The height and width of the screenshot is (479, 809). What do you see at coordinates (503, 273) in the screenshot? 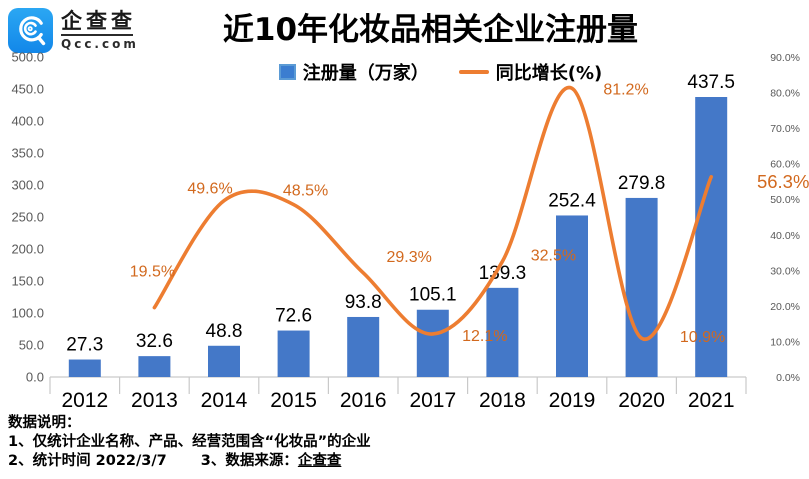
I see `bar-value-label: 139.3` at bounding box center [503, 273].